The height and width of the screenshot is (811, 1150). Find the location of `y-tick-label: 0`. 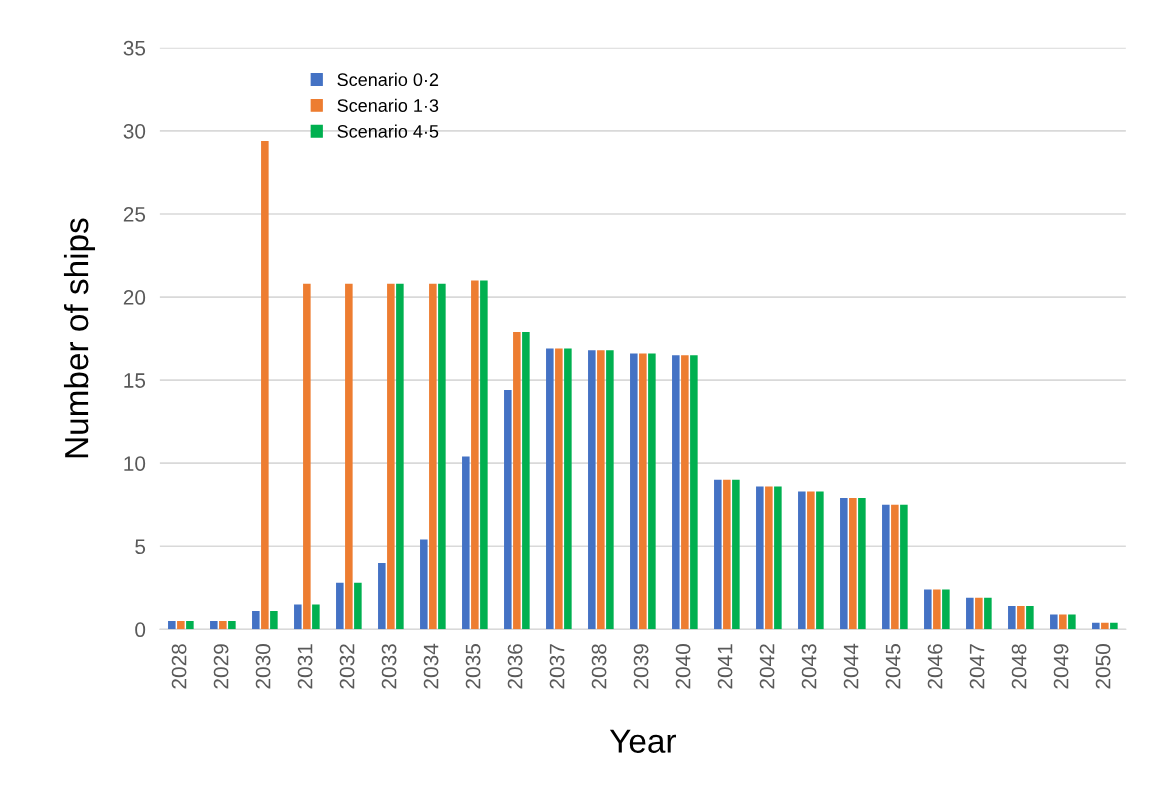

y-tick-label: 0 is located at coordinates (140, 630).